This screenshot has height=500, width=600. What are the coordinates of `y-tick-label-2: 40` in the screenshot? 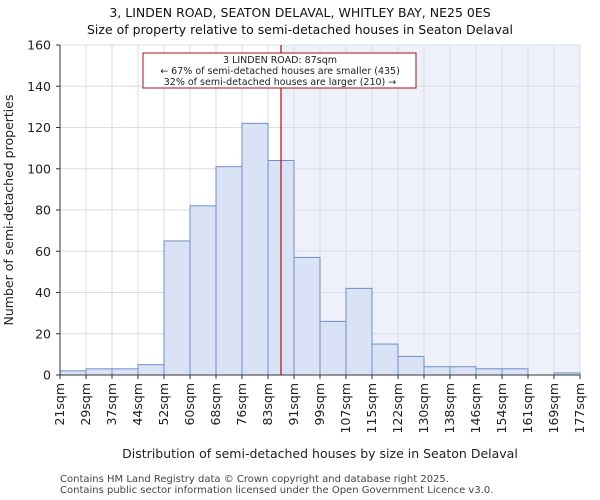 It's located at (43, 292).